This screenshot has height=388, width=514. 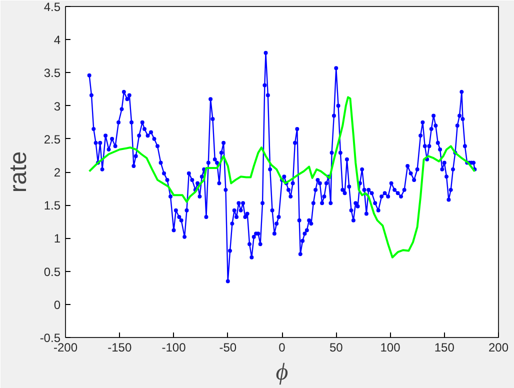 What do you see at coordinates (282, 347) in the screenshot?
I see `x-tick-label: 0` at bounding box center [282, 347].